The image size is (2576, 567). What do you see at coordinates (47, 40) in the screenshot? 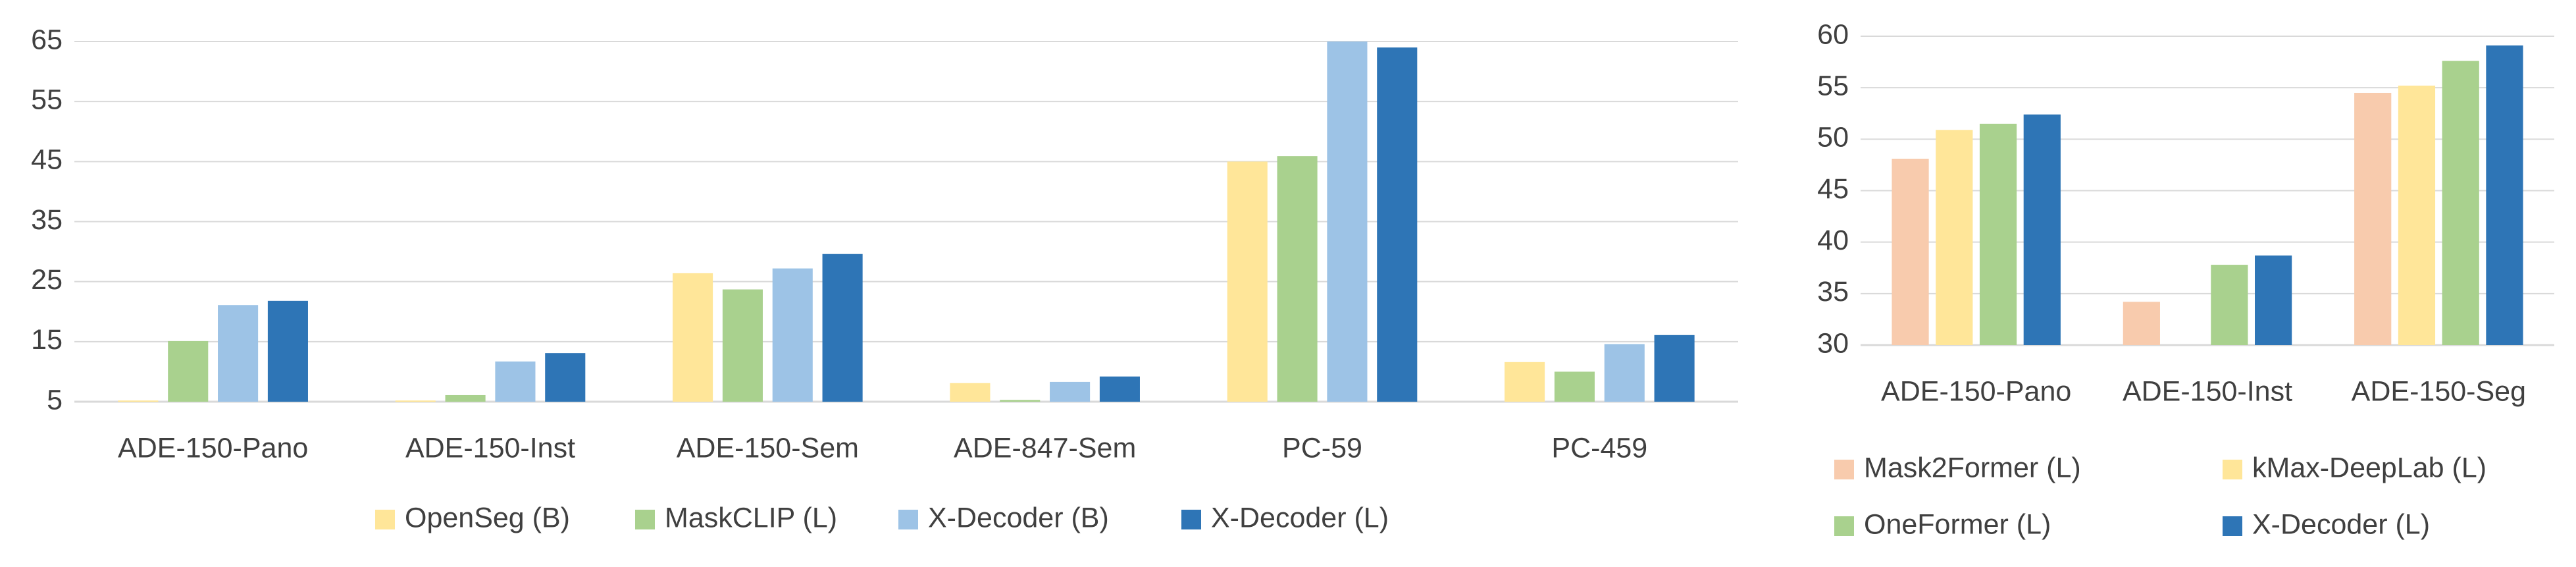
I see `y-tick-label: 65` at bounding box center [47, 40].